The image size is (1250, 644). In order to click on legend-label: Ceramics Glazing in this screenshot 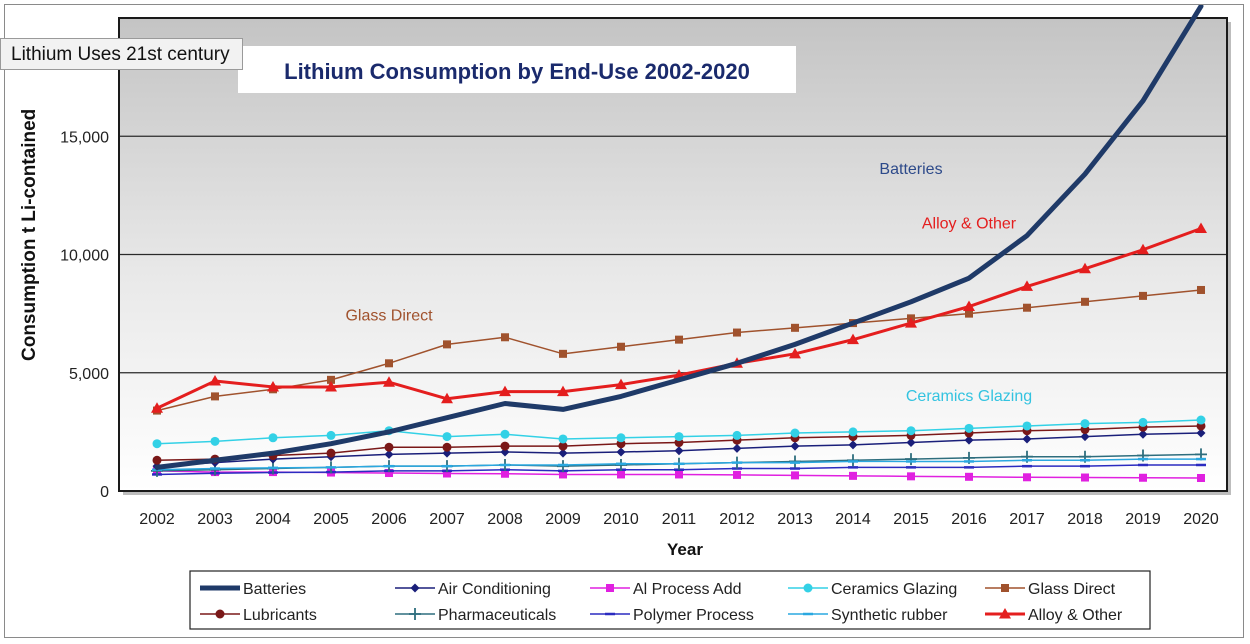, I will do `click(894, 589)`.